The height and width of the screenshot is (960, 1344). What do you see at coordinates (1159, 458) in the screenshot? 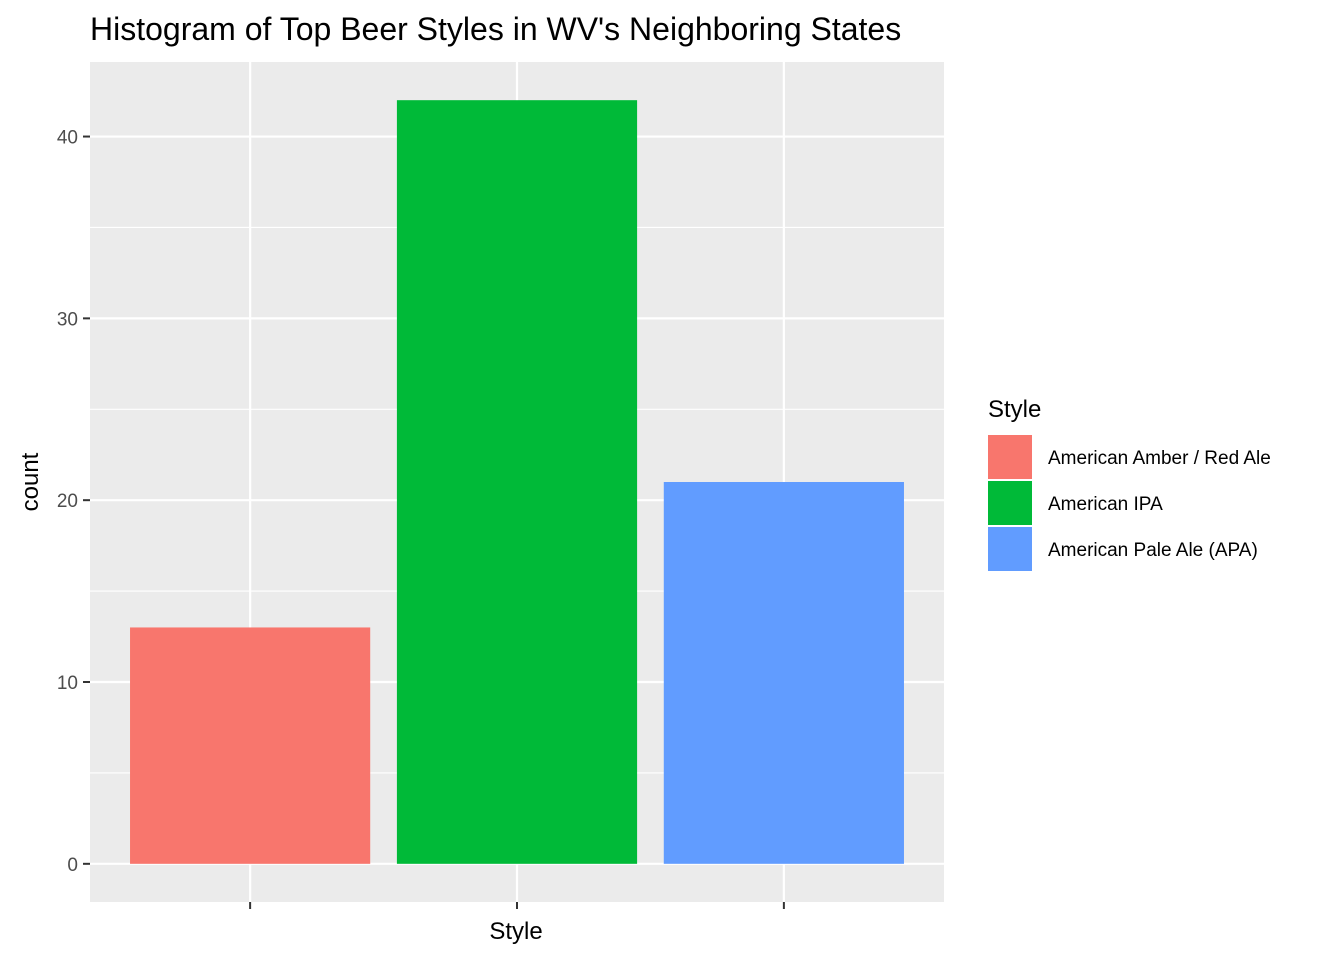
I see `legend-label: American Amber / Red Ale` at bounding box center [1159, 458].